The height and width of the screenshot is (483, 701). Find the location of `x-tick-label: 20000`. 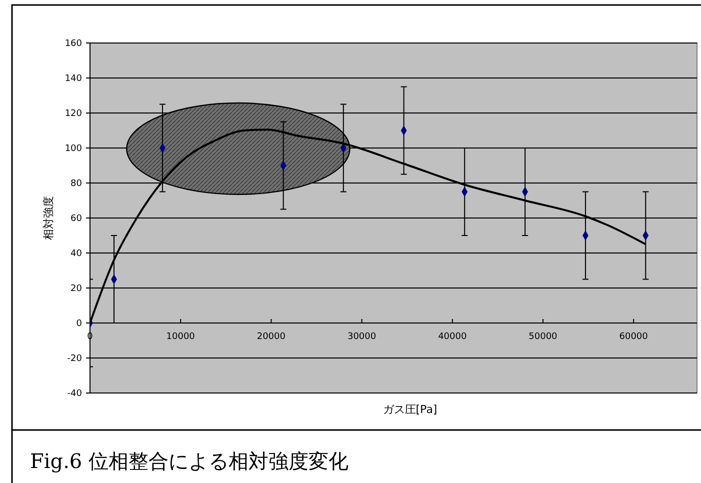

x-tick-label: 20000 is located at coordinates (271, 337).